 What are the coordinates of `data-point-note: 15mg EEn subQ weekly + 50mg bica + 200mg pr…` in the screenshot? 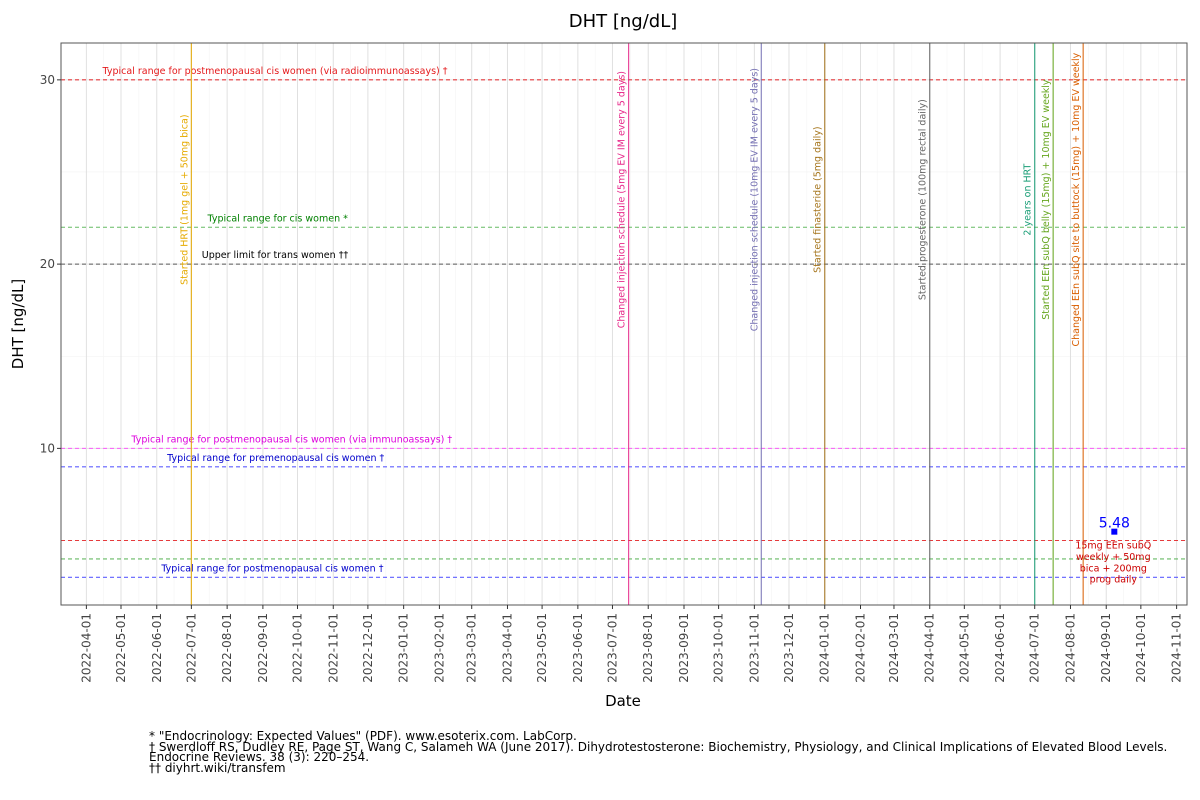 It's located at (1113, 563).